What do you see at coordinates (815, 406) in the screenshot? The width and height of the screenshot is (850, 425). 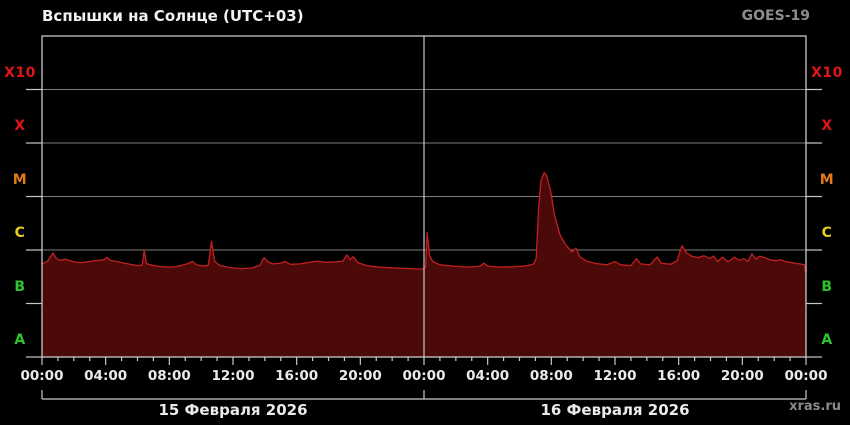 I see `watermark: xras.ru` at bounding box center [815, 406].